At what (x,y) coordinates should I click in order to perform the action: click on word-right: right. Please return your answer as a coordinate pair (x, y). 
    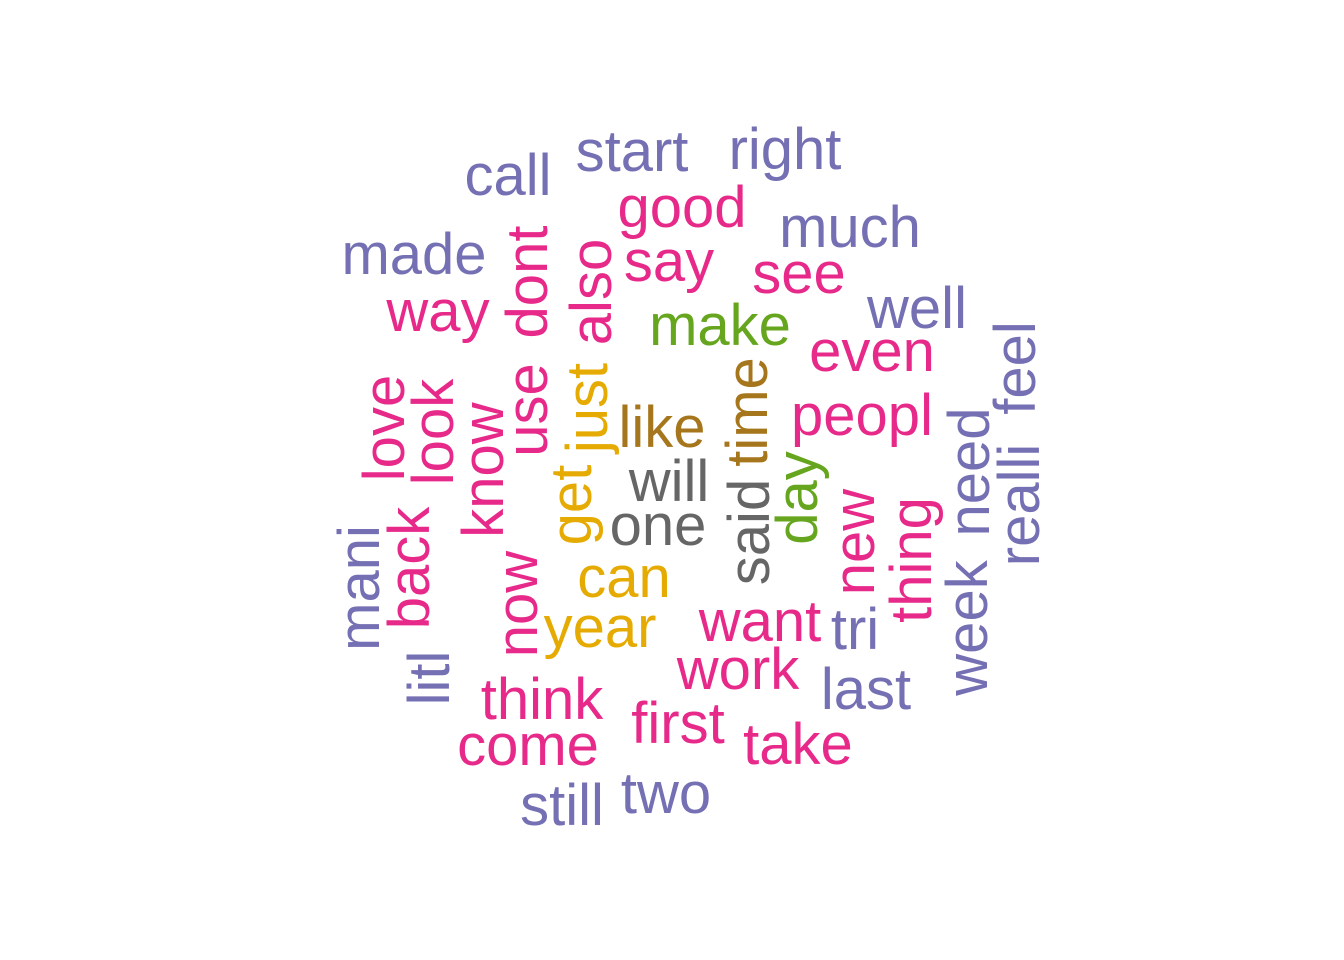
    Looking at the image, I should click on (785, 149).